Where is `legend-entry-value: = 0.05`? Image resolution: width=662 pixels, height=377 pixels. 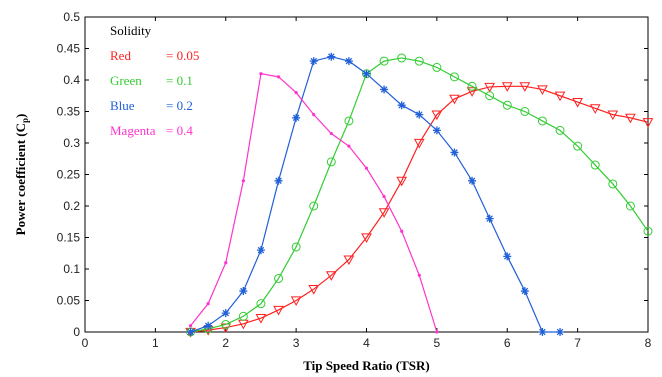
legend-entry-value: = 0.05 is located at coordinates (182, 55).